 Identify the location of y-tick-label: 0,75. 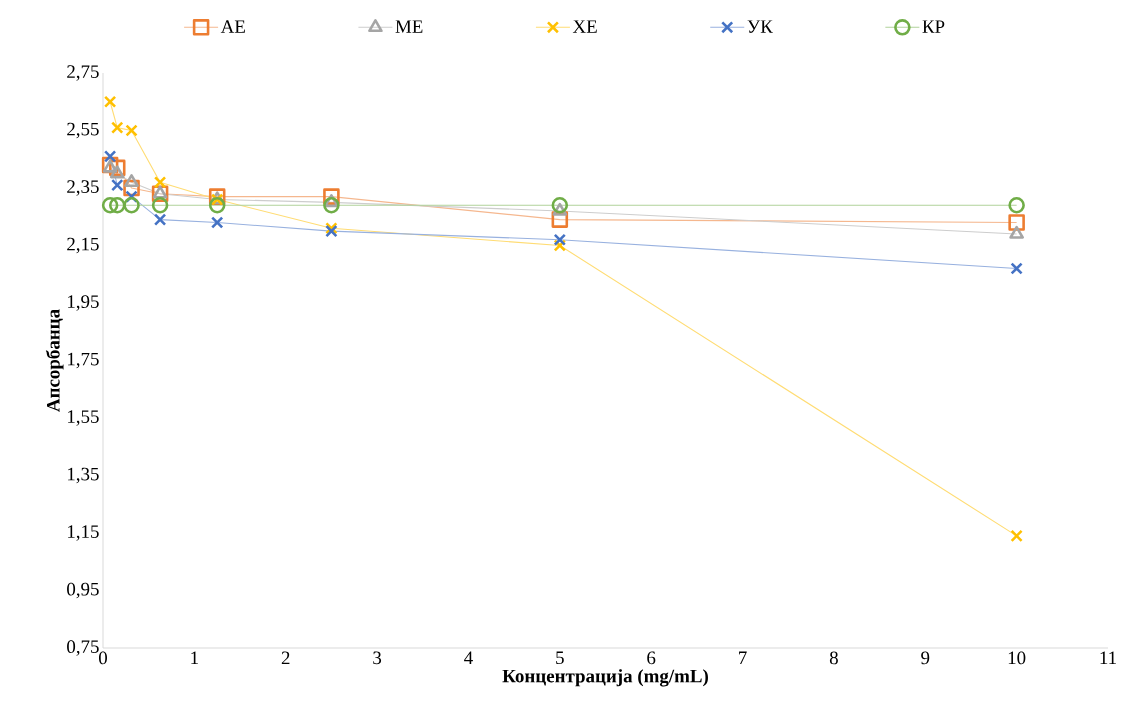
(83, 648).